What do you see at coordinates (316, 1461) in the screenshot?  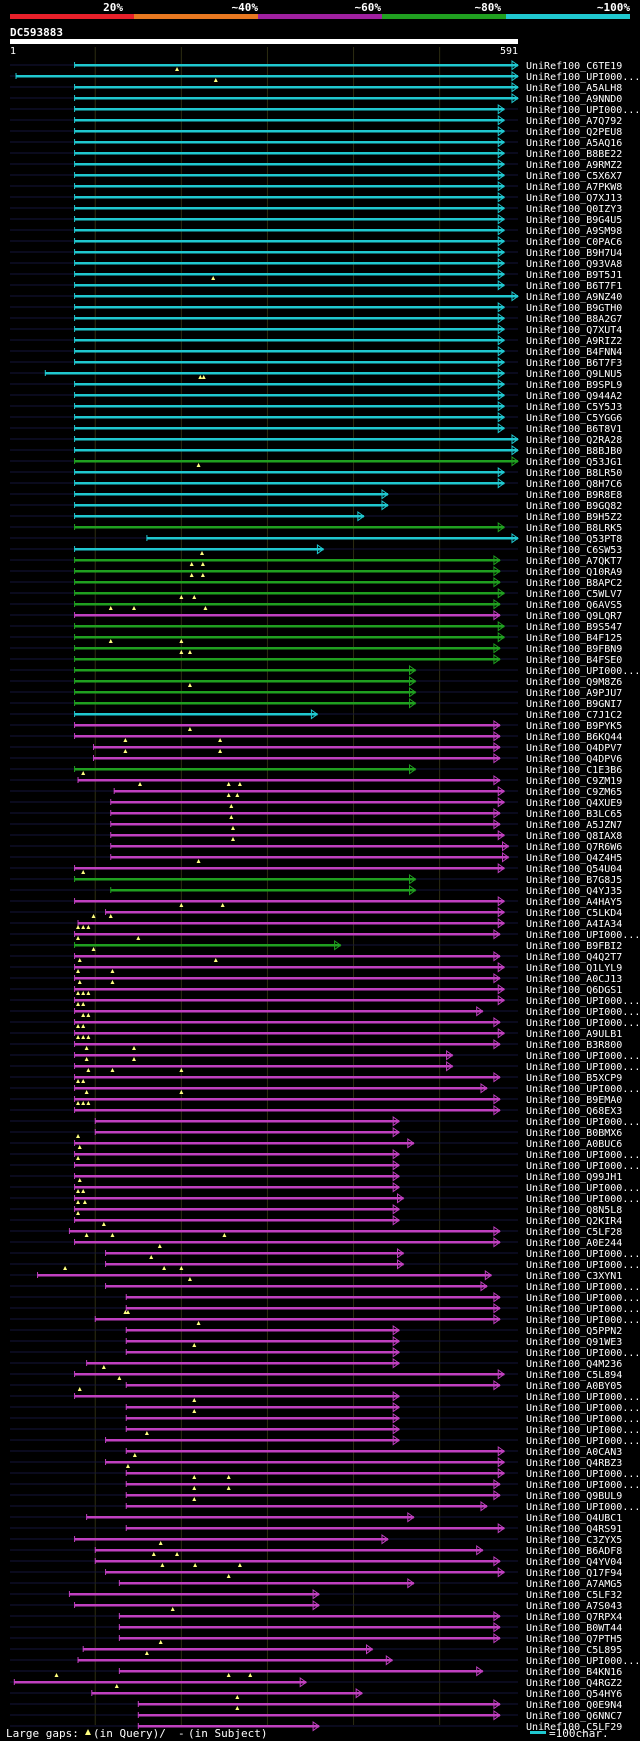 I see `hit-row: UniRef100_Q4RBZ3` at bounding box center [316, 1461].